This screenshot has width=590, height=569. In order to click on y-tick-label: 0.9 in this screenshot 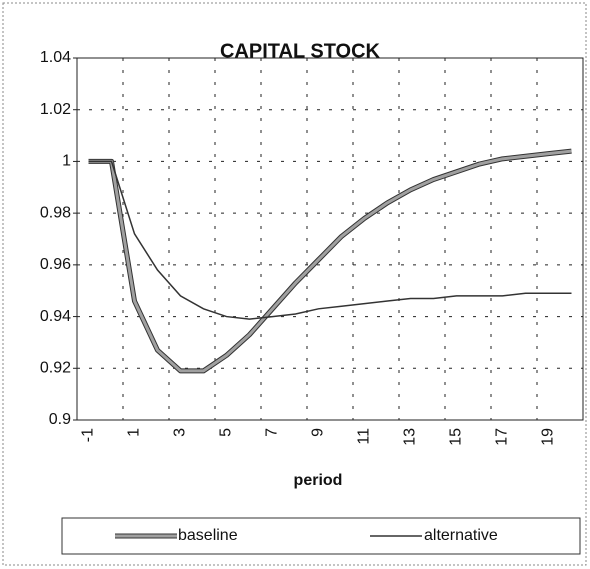, I will do `click(60, 419)`.